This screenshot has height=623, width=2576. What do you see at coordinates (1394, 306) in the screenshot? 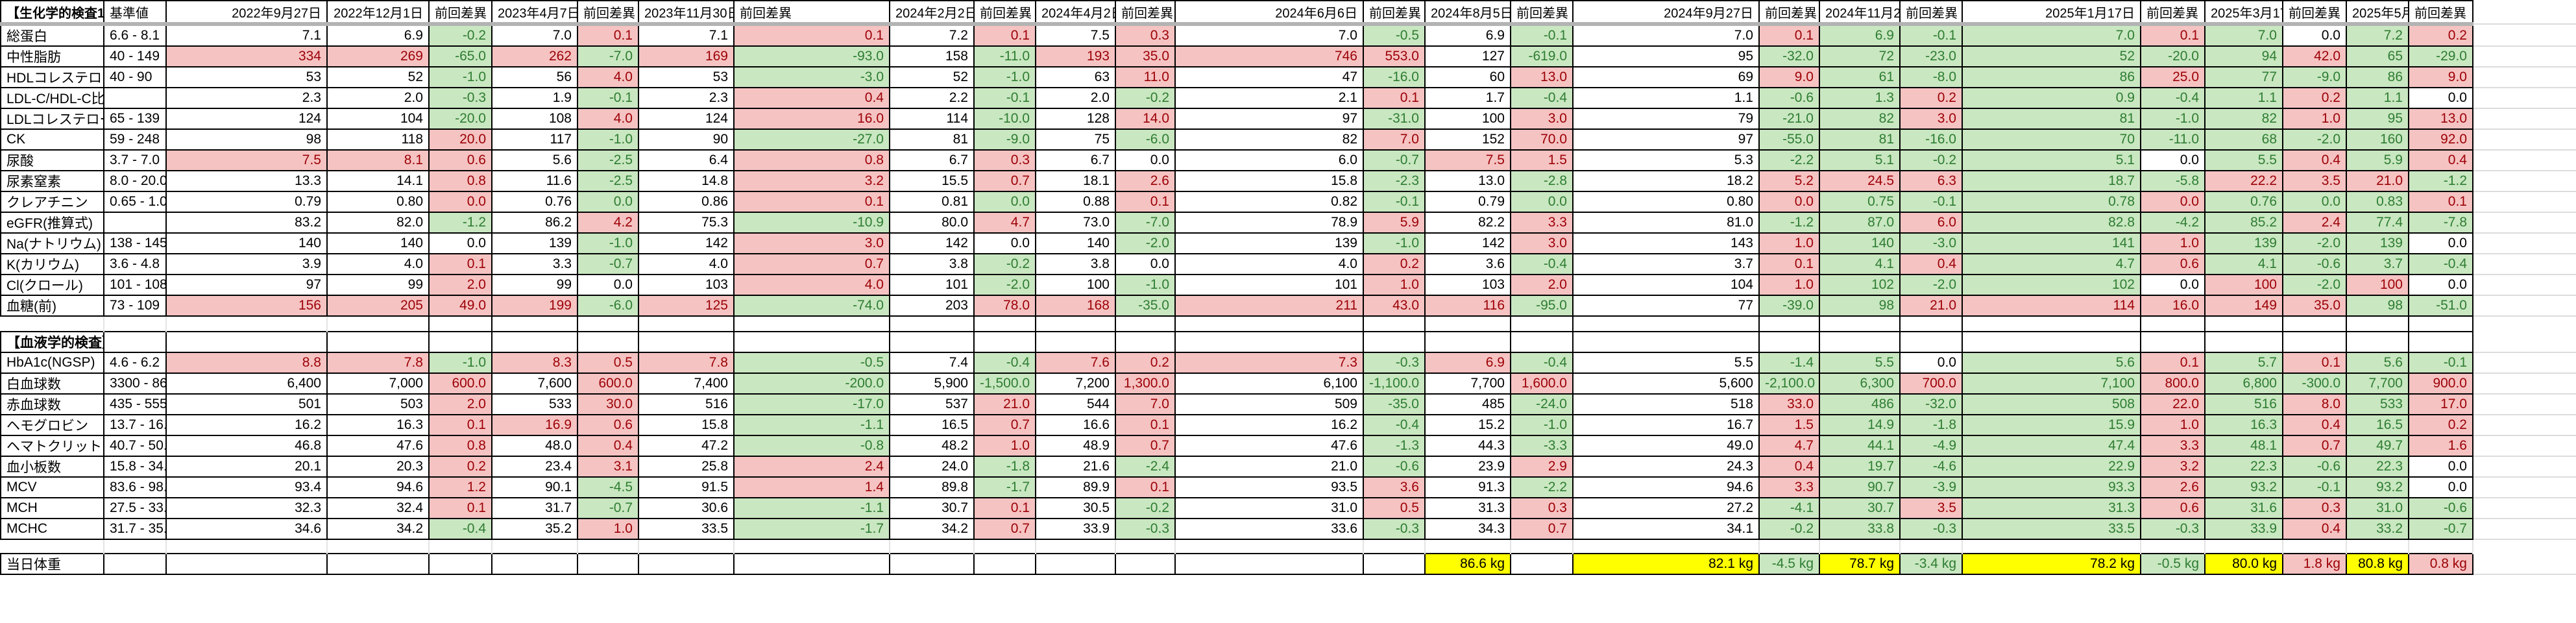
I see `diff-cell: 43.0` at bounding box center [1394, 306].